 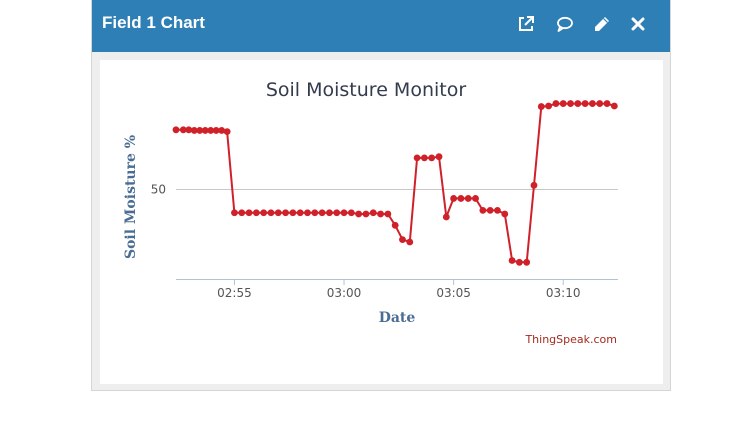 What do you see at coordinates (602, 24) in the screenshot?
I see `pencil-icon` at bounding box center [602, 24].